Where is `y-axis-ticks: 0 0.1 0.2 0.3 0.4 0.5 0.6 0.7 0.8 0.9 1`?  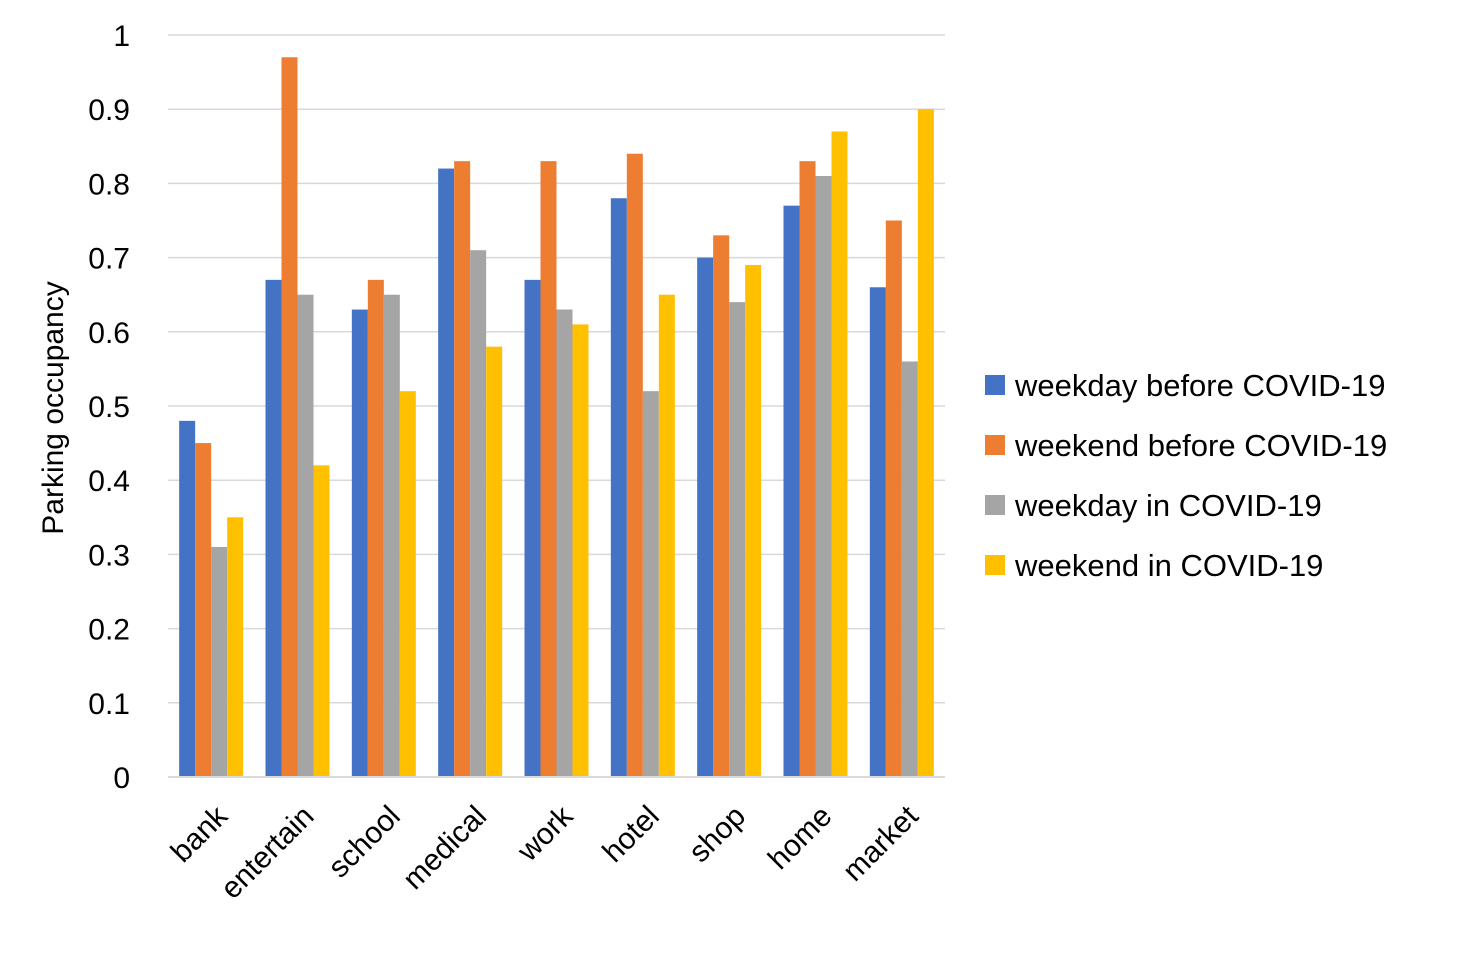
y-axis-ticks: 0 0.1 0.2 0.3 0.4 0.5 0.6 0.7 0.8 0.9 1 is located at coordinates (109, 407).